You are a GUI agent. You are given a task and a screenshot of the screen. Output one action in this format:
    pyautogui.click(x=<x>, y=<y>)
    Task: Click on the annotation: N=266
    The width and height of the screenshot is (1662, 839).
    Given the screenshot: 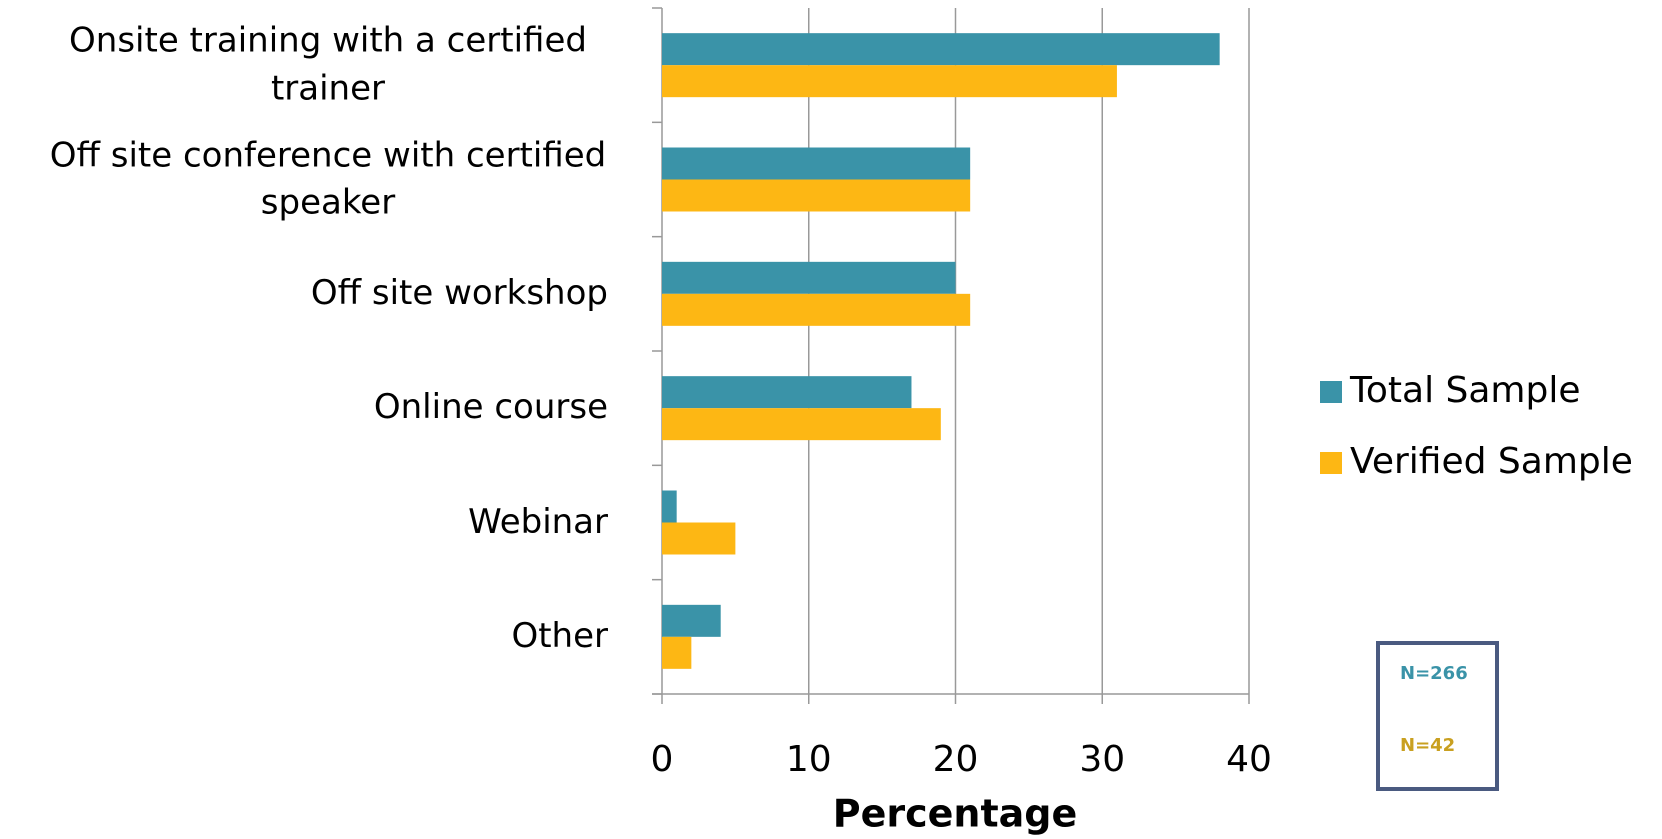 What is the action you would take?
    pyautogui.click(x=1434, y=673)
    